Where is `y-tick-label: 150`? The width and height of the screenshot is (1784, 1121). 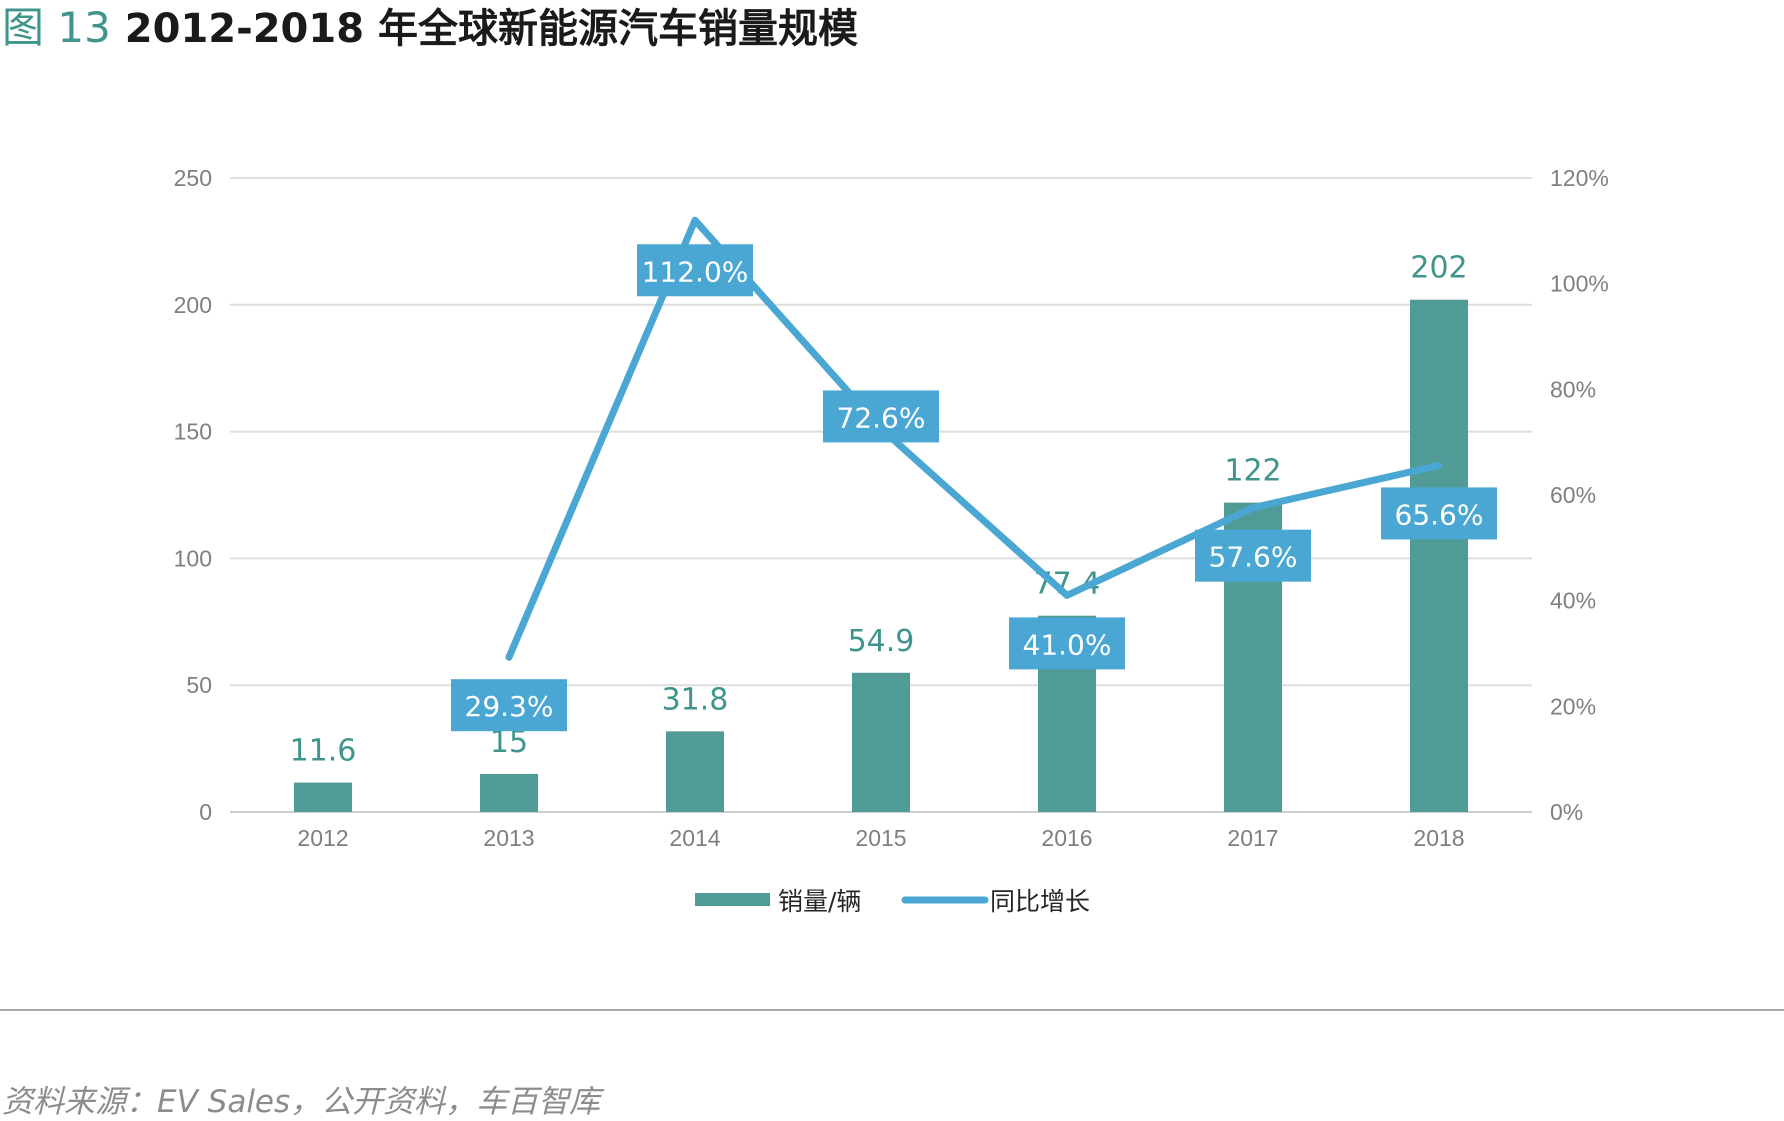
y-tick-label: 150 is located at coordinates (193, 432).